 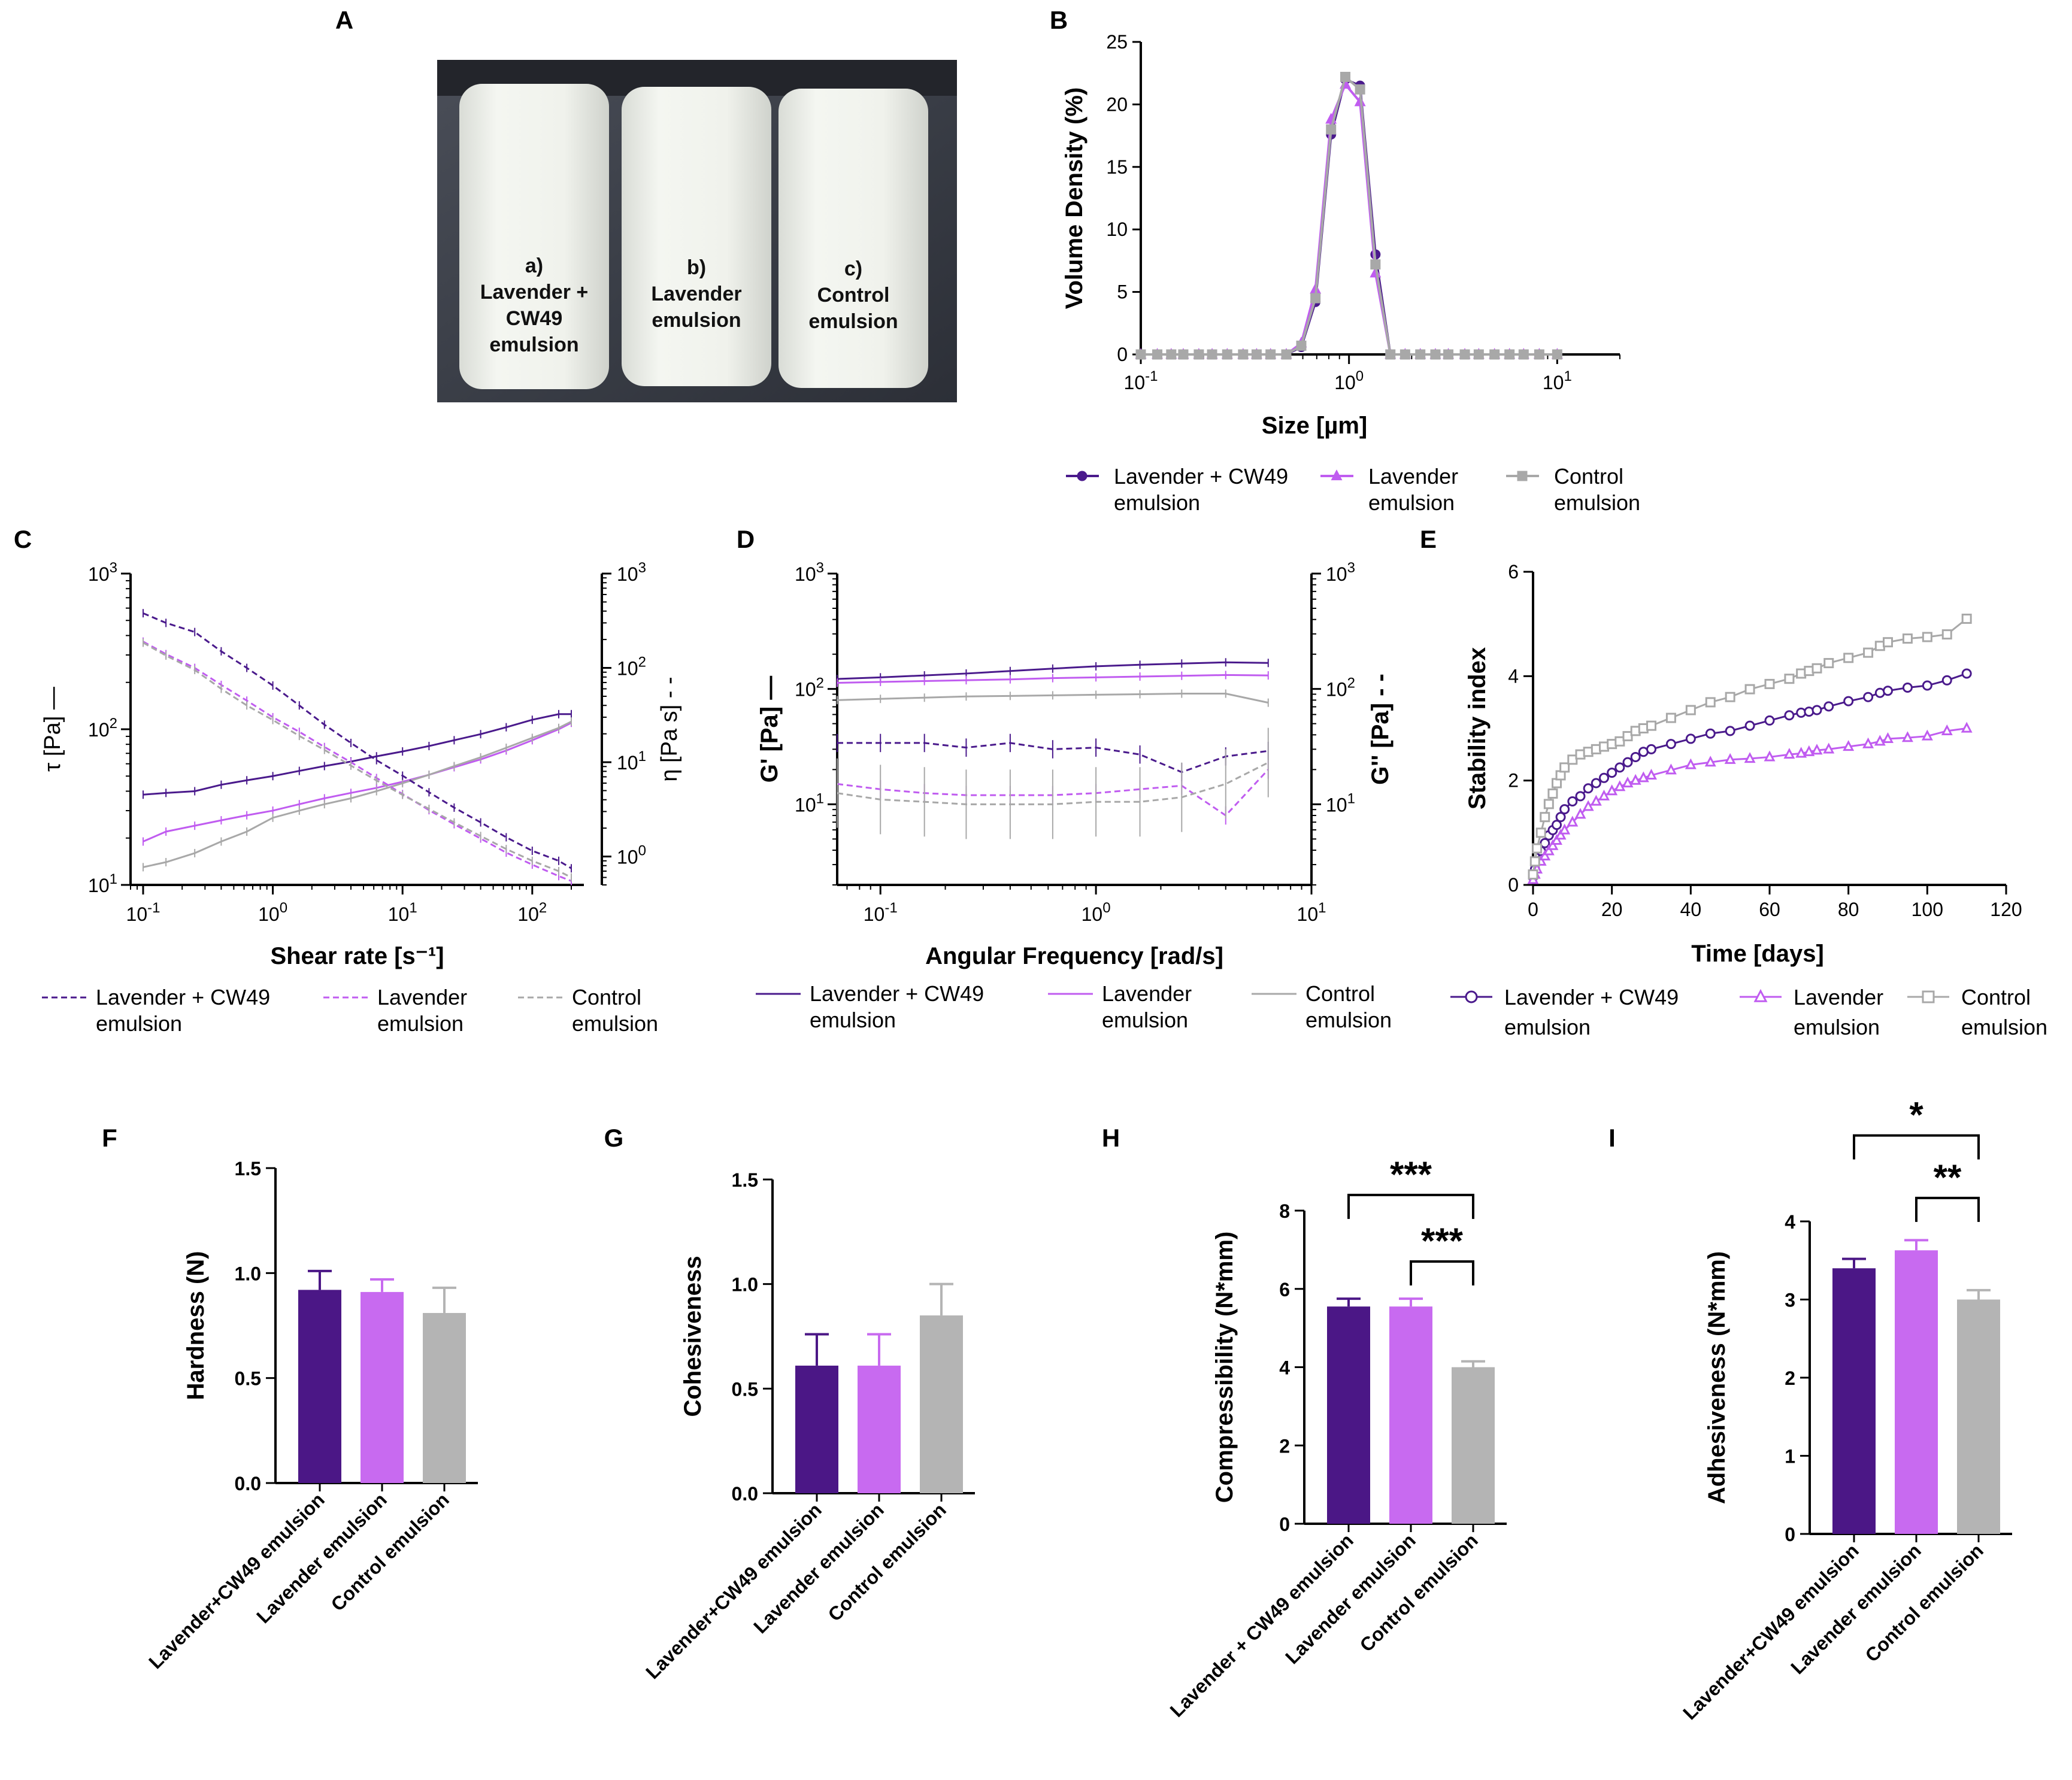 I want to click on significance-label: ***, so click(x=1411, y=1174).